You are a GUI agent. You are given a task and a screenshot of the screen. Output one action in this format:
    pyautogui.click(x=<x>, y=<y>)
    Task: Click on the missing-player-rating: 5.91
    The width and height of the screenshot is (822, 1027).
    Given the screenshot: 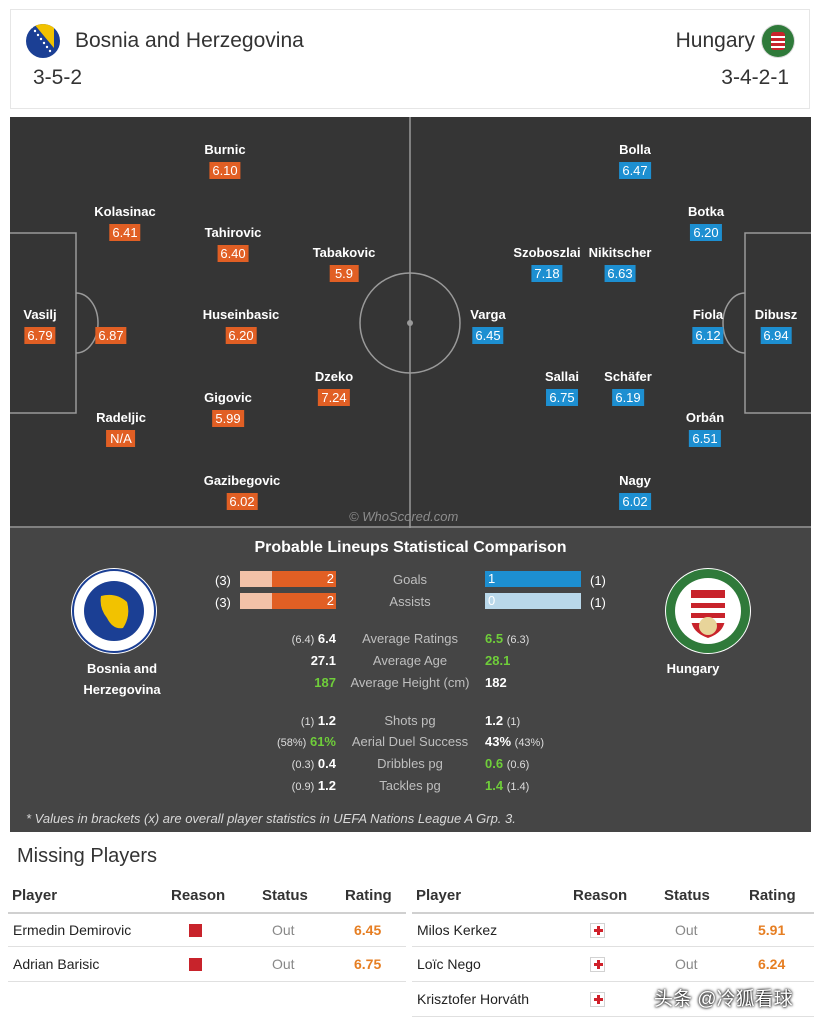 What is the action you would take?
    pyautogui.click(x=772, y=930)
    